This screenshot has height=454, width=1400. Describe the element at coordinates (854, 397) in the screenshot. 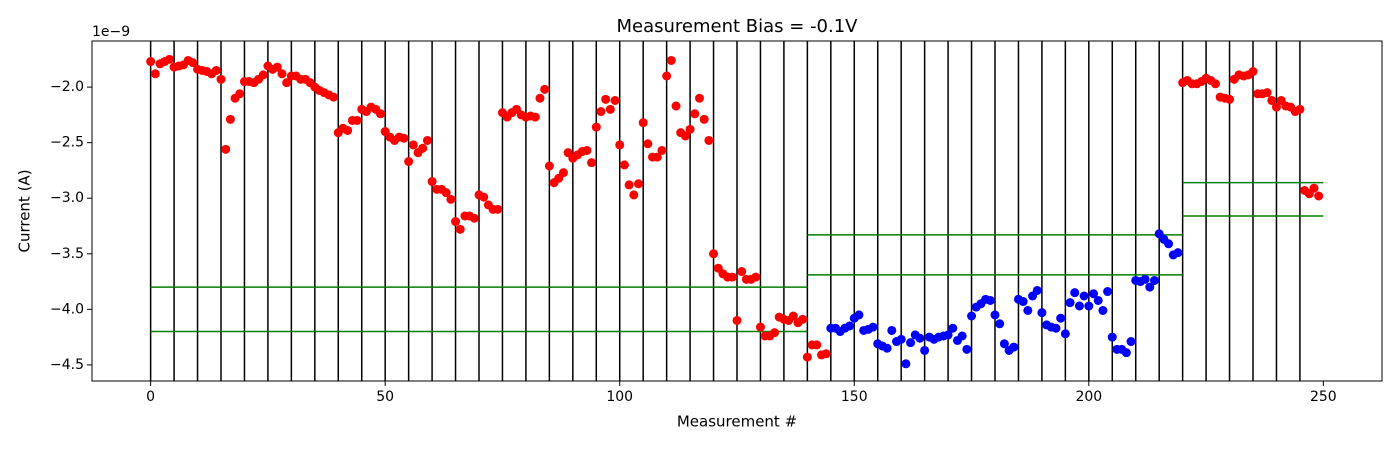

I see `x-tick-label: 150` at that location.